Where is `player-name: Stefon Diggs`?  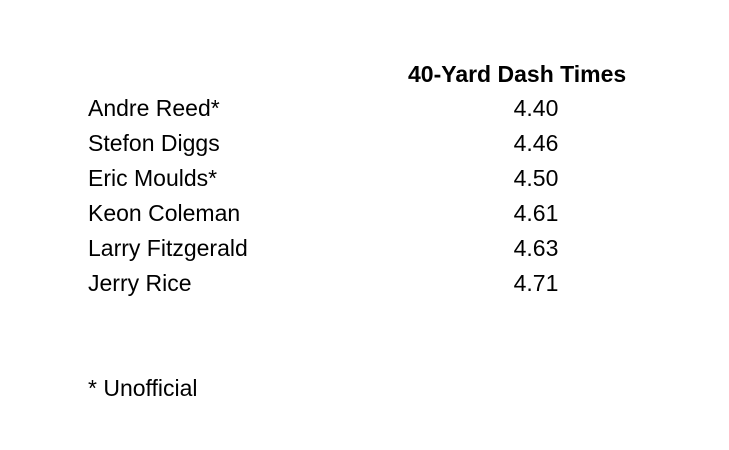
player-name: Stefon Diggs is located at coordinates (154, 143).